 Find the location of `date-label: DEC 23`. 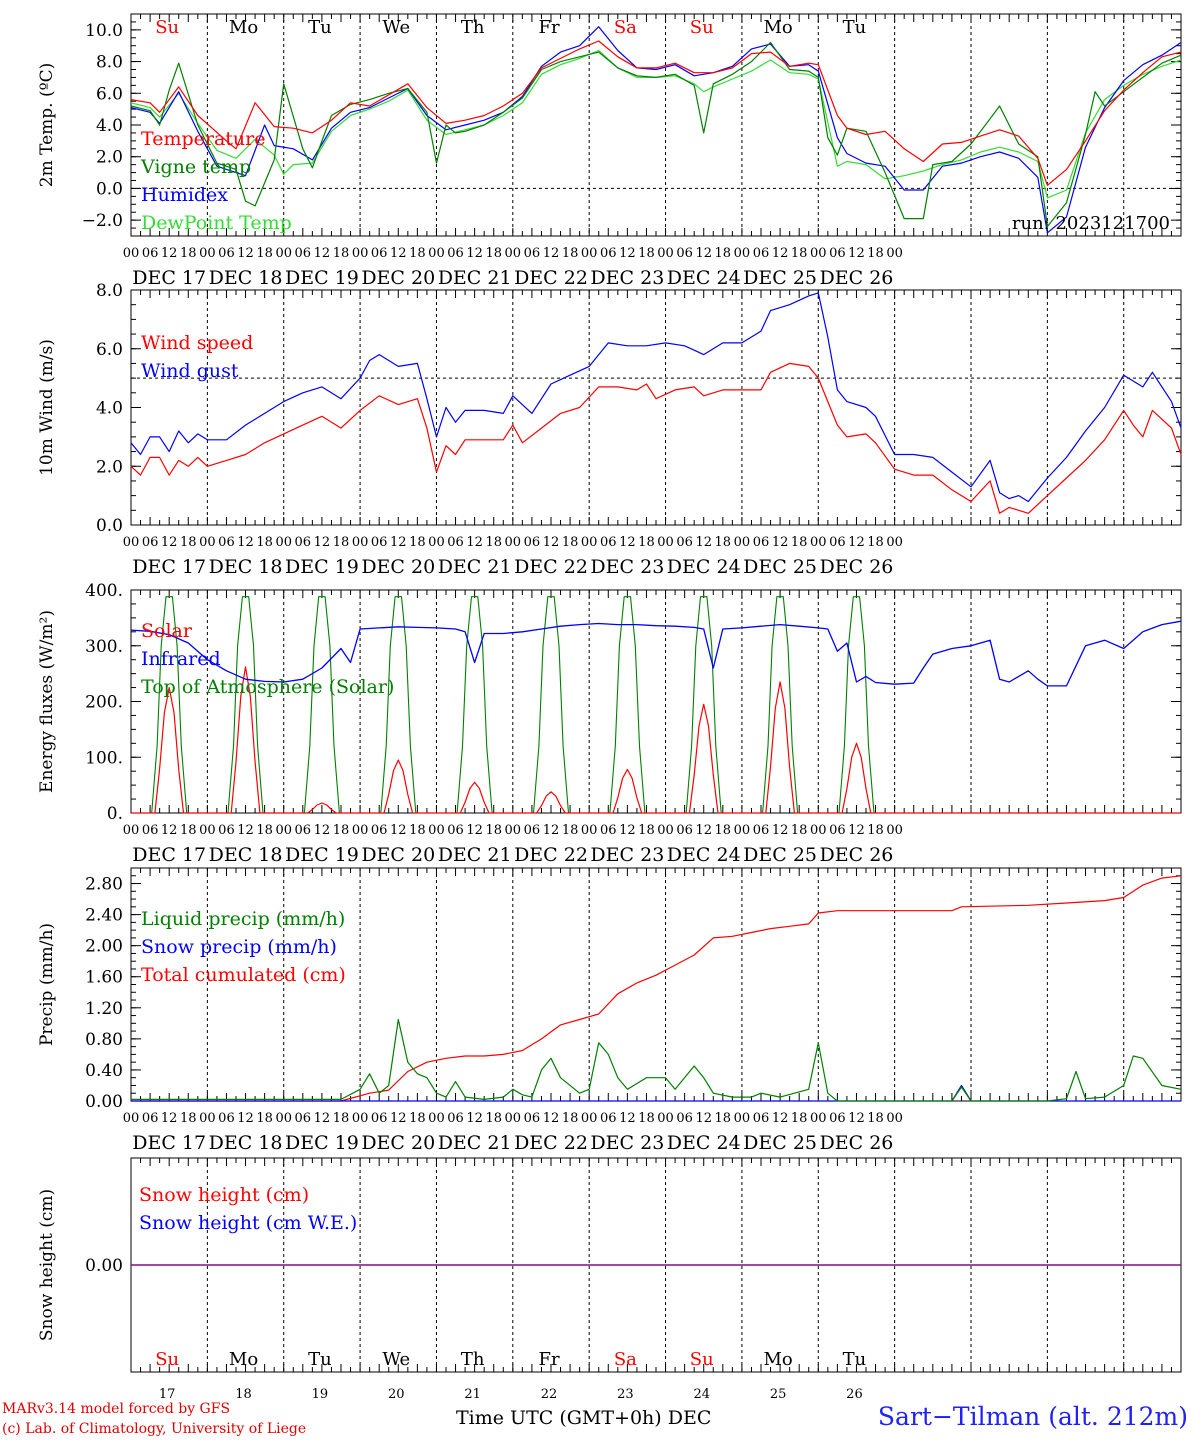

date-label: DEC 23 is located at coordinates (627, 278).